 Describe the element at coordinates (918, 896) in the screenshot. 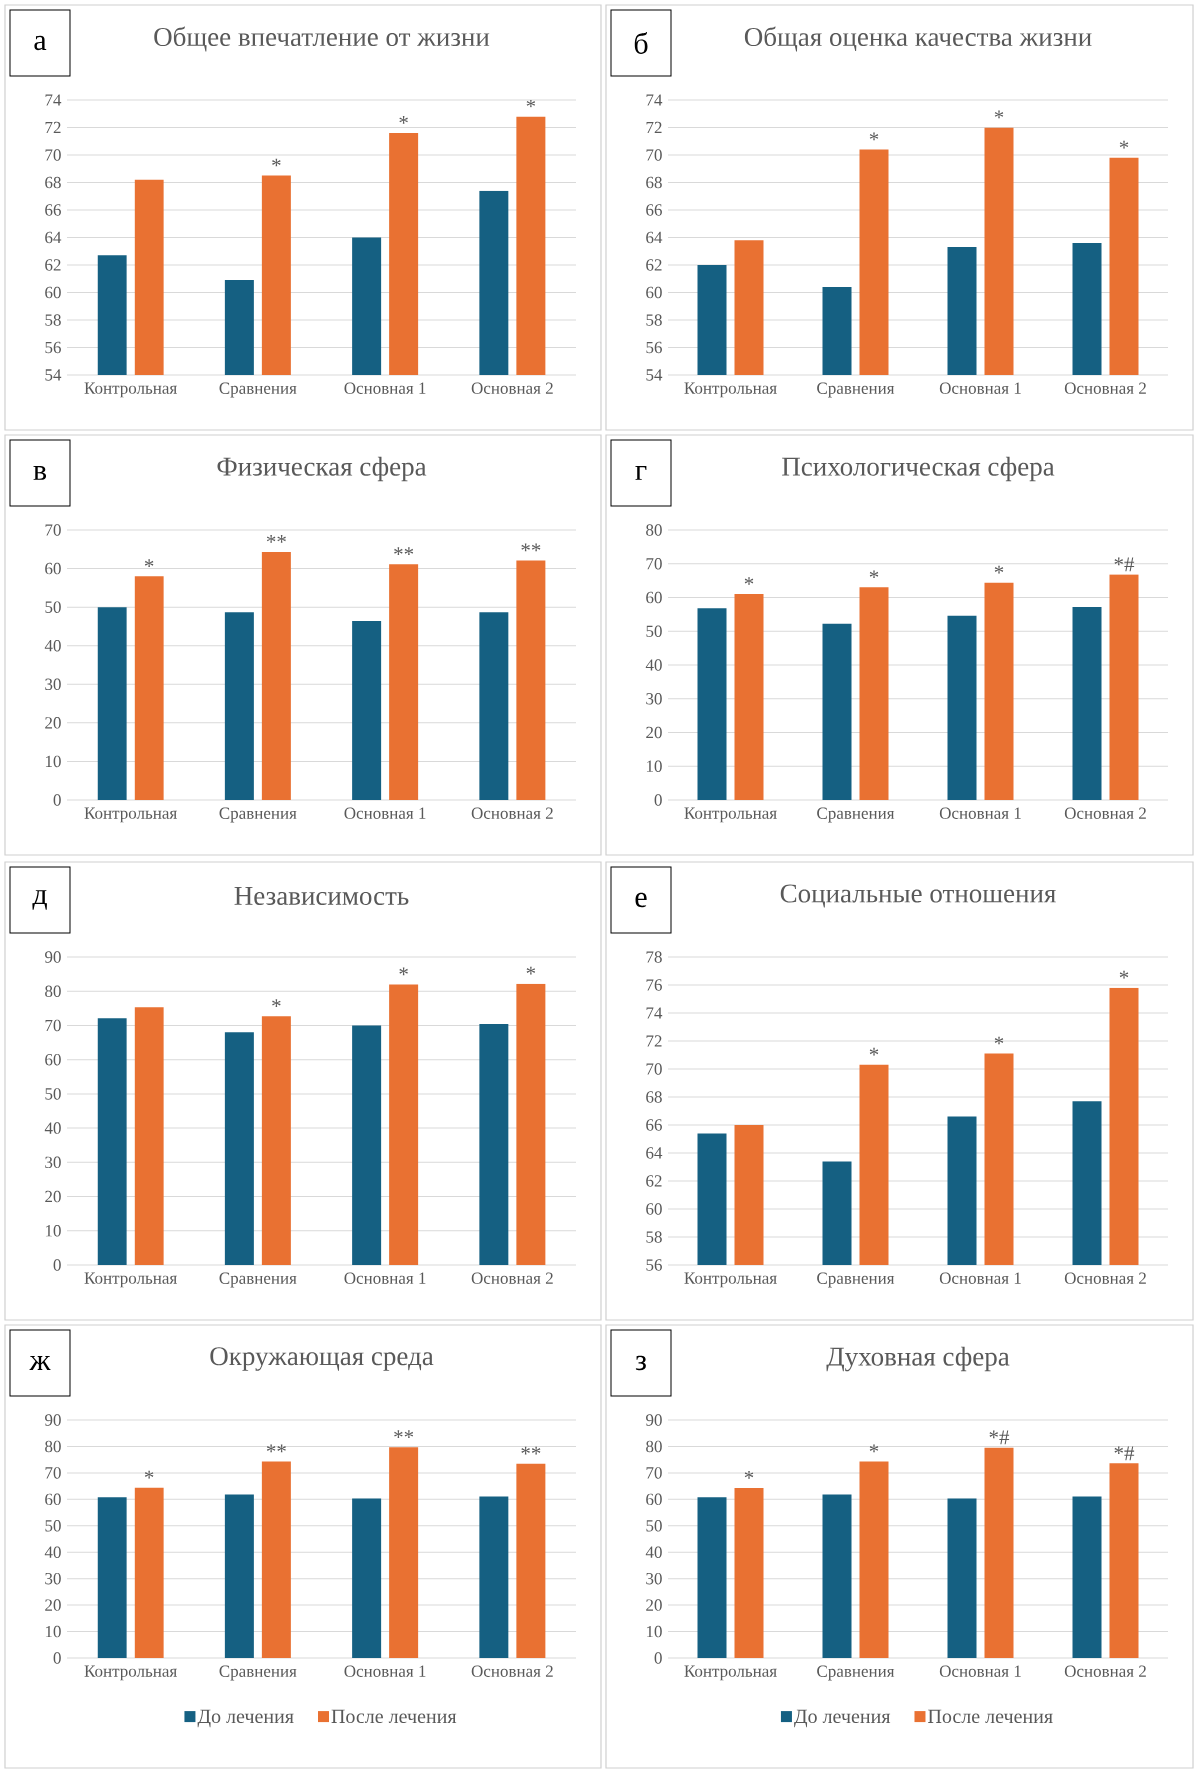

I see `chart-title: Социальные отношения` at that location.